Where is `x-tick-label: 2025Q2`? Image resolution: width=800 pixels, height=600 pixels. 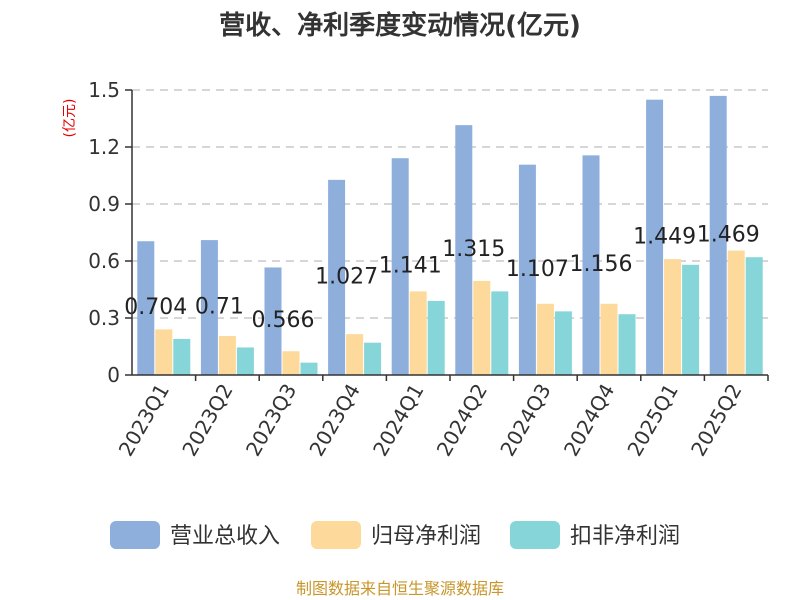 x-tick-label: 2025Q2 is located at coordinates (716, 420).